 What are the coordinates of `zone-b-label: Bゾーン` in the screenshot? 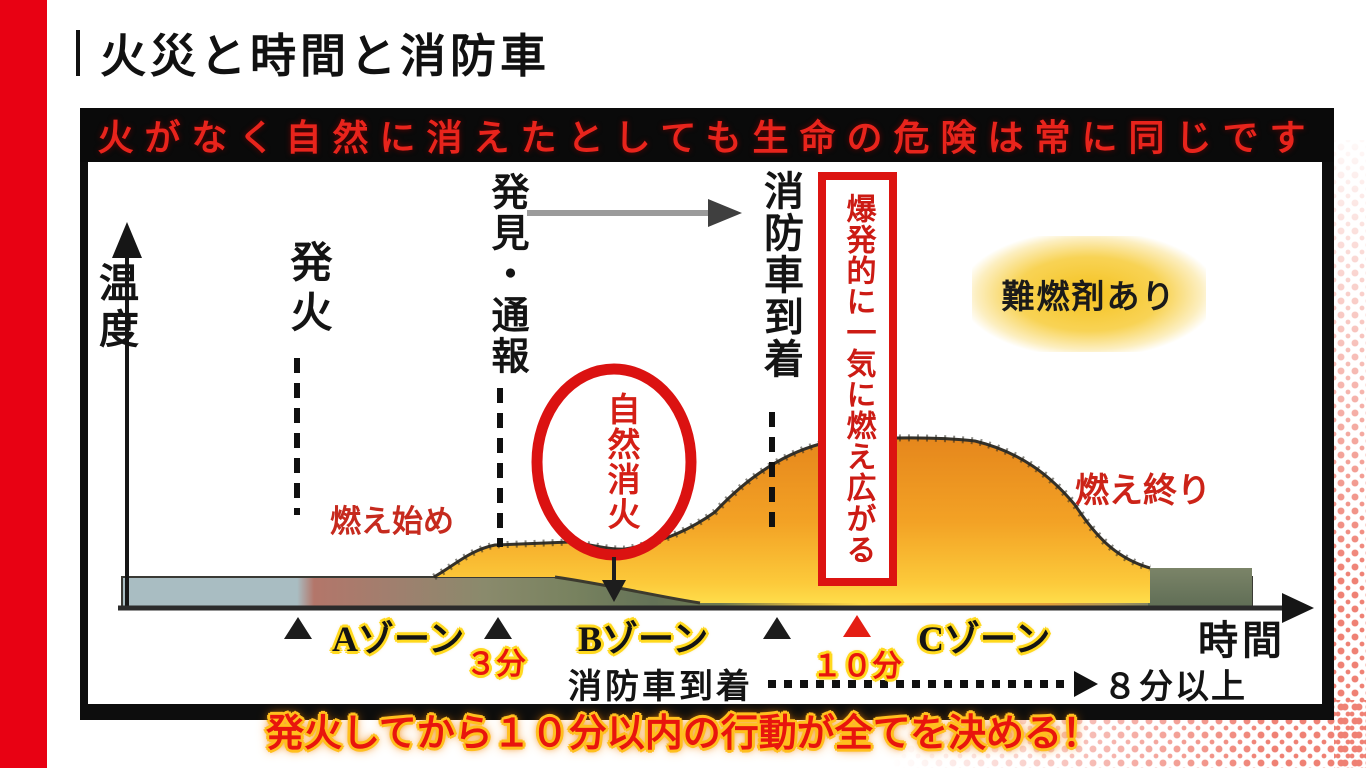 It's located at (643, 639).